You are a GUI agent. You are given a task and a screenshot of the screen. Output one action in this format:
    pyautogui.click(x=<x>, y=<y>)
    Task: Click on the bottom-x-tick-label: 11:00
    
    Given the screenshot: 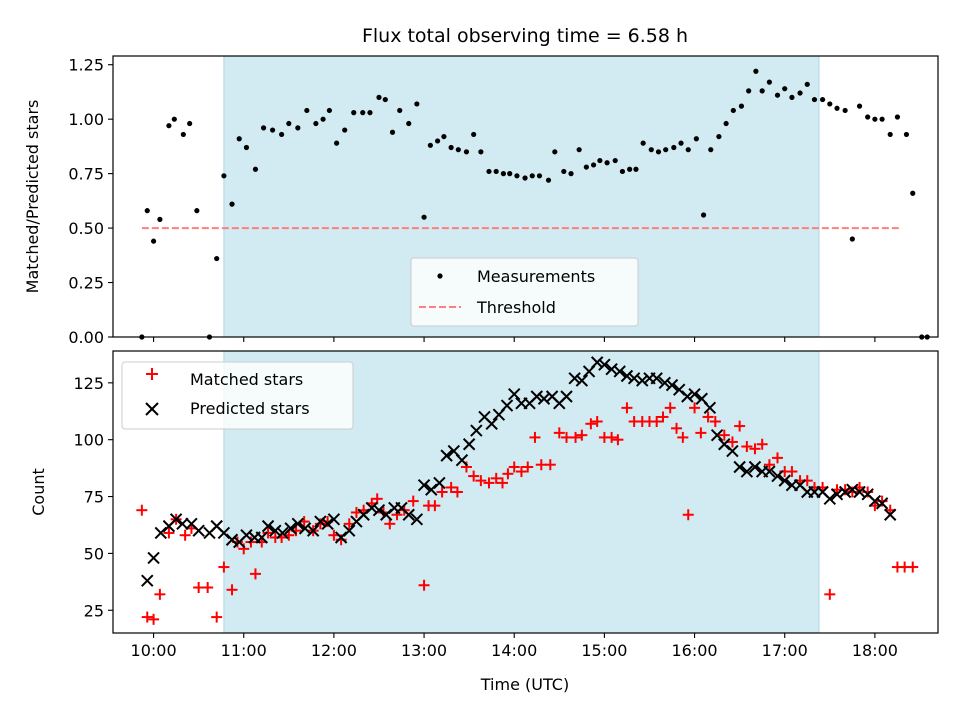 What is the action you would take?
    pyautogui.click(x=244, y=650)
    